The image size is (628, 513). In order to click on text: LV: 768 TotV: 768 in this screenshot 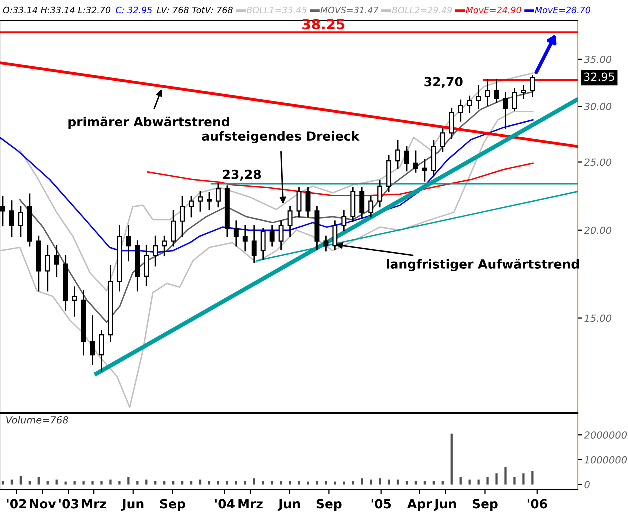, I will do `click(195, 10)`.